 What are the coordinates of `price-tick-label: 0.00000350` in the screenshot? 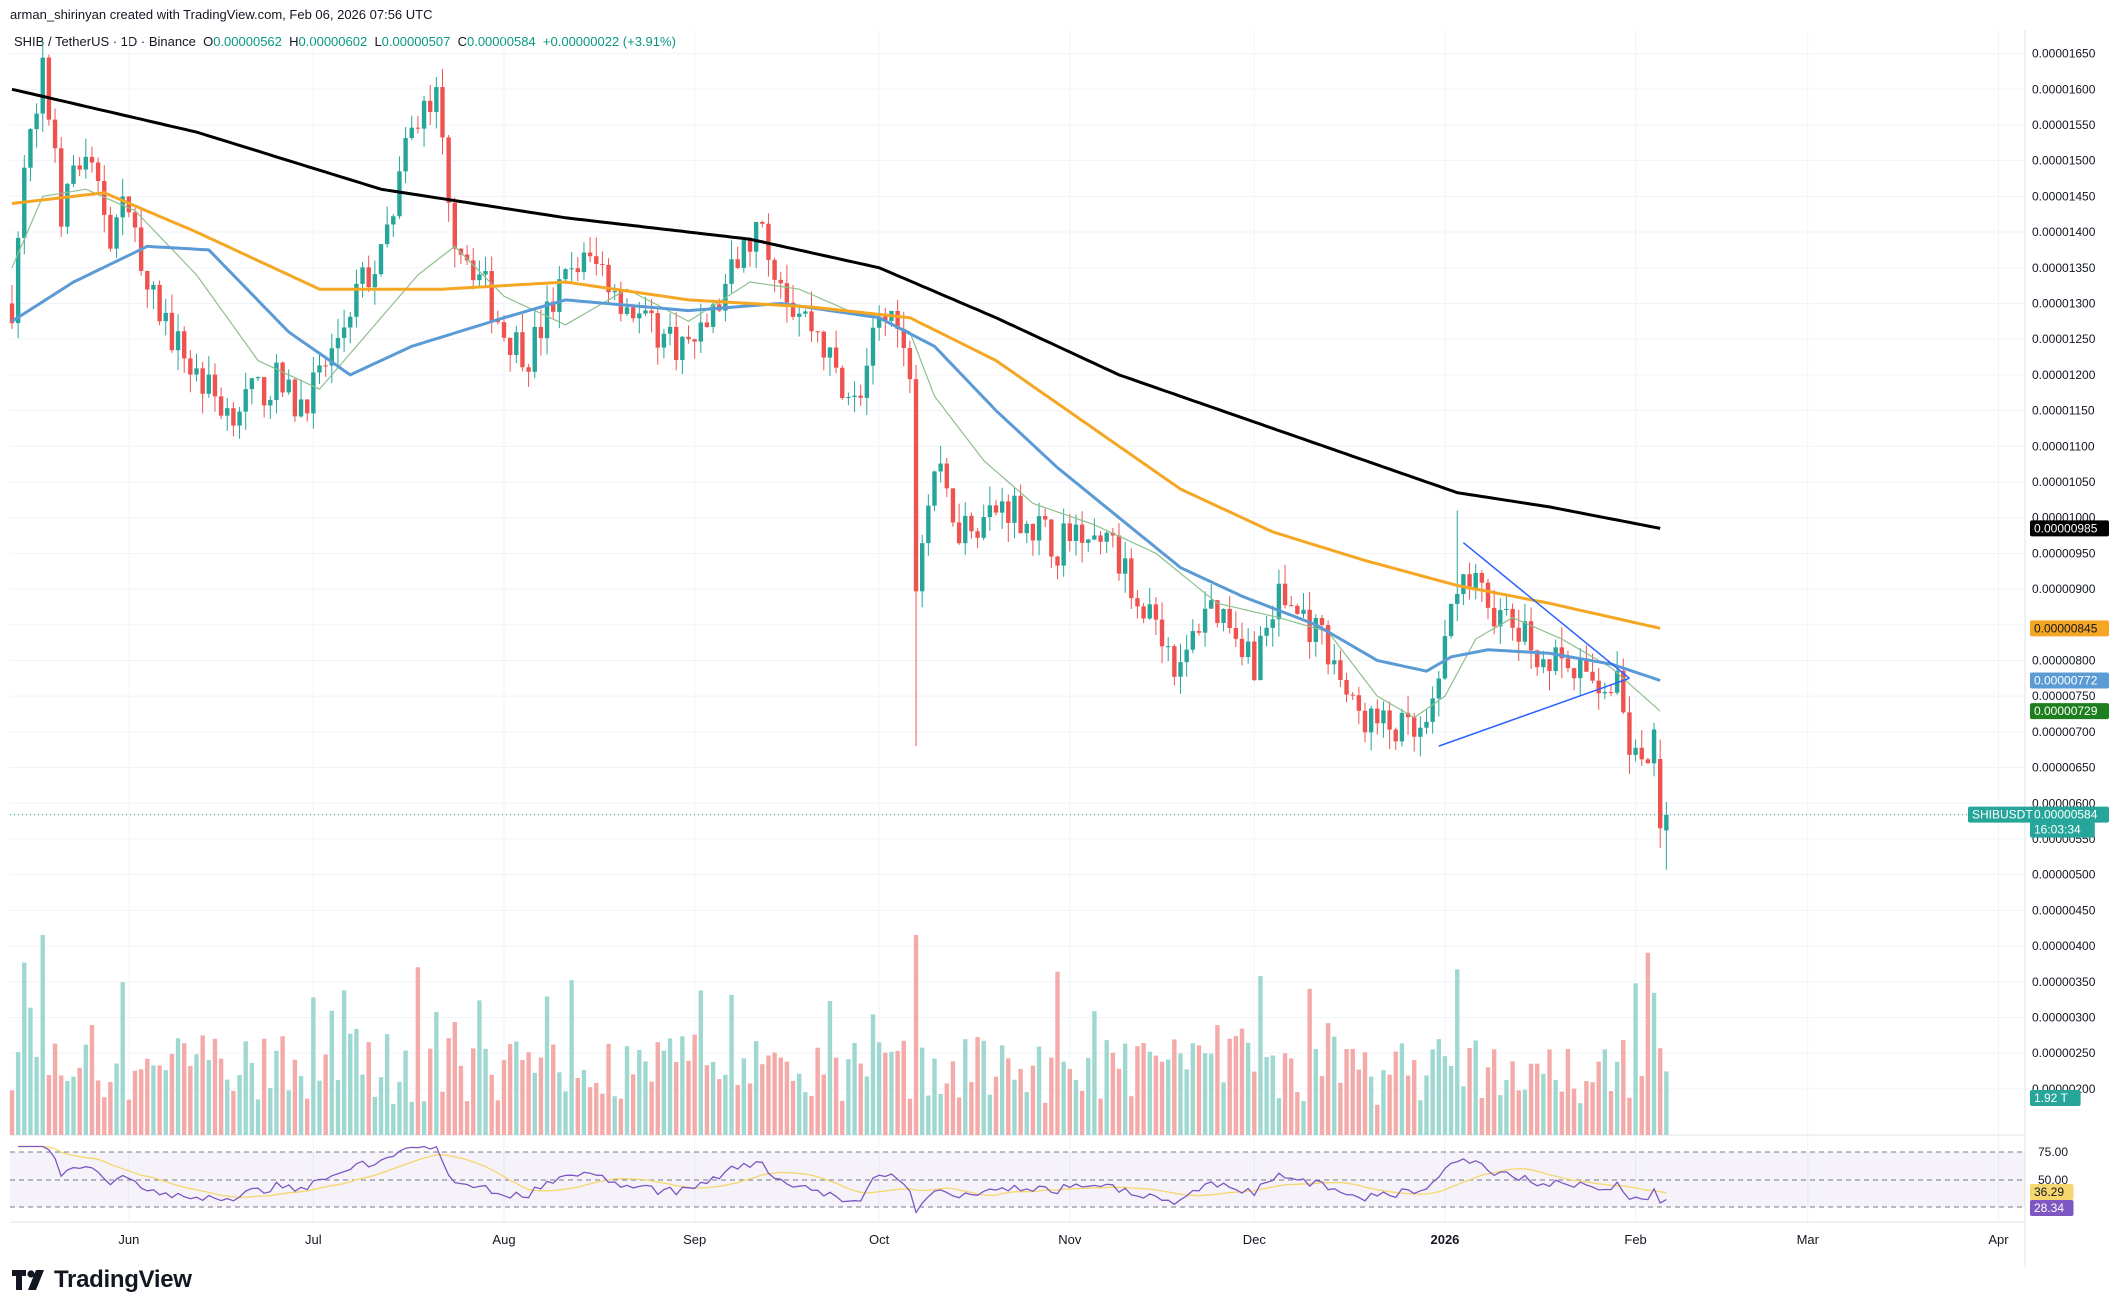 It's located at (2064, 982).